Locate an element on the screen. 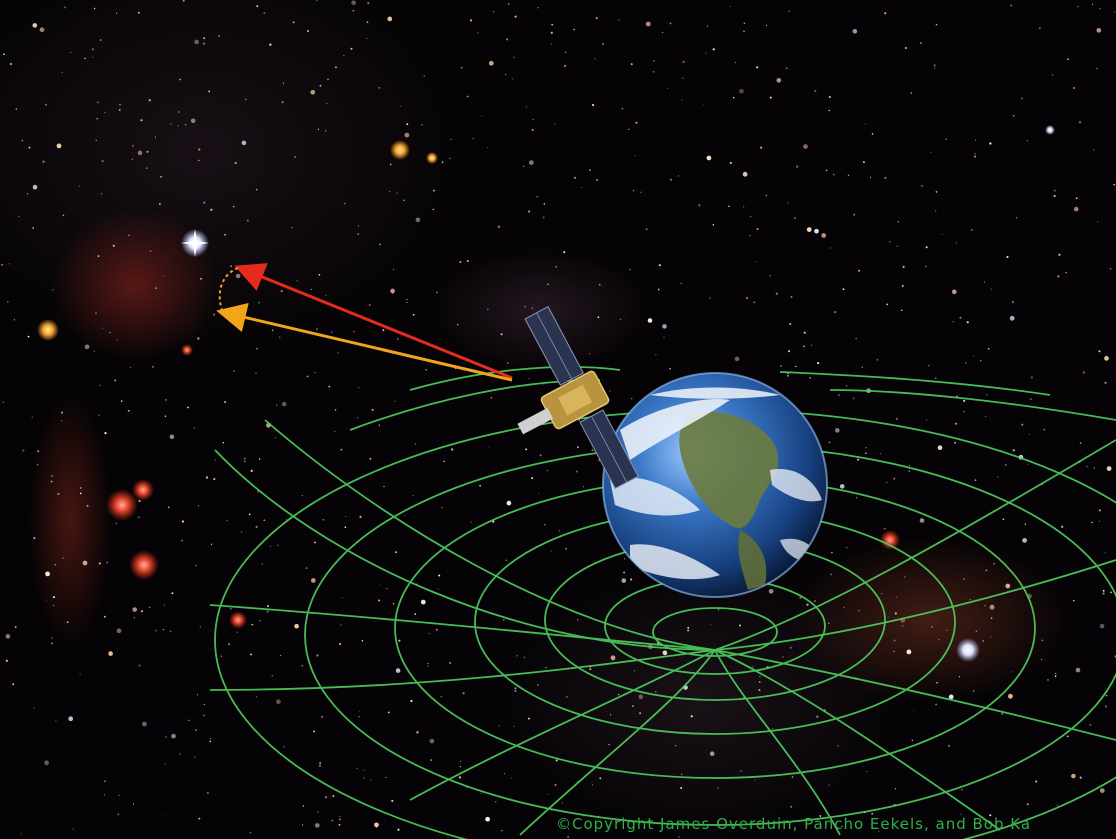 This screenshot has width=1116, height=839. line-of-sight-arrows is located at coordinates (364, 322).